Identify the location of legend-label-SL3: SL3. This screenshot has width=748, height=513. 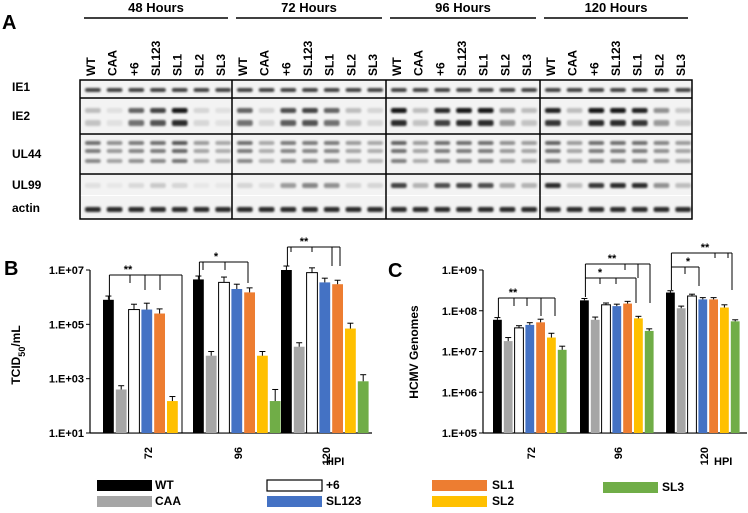
(673, 487).